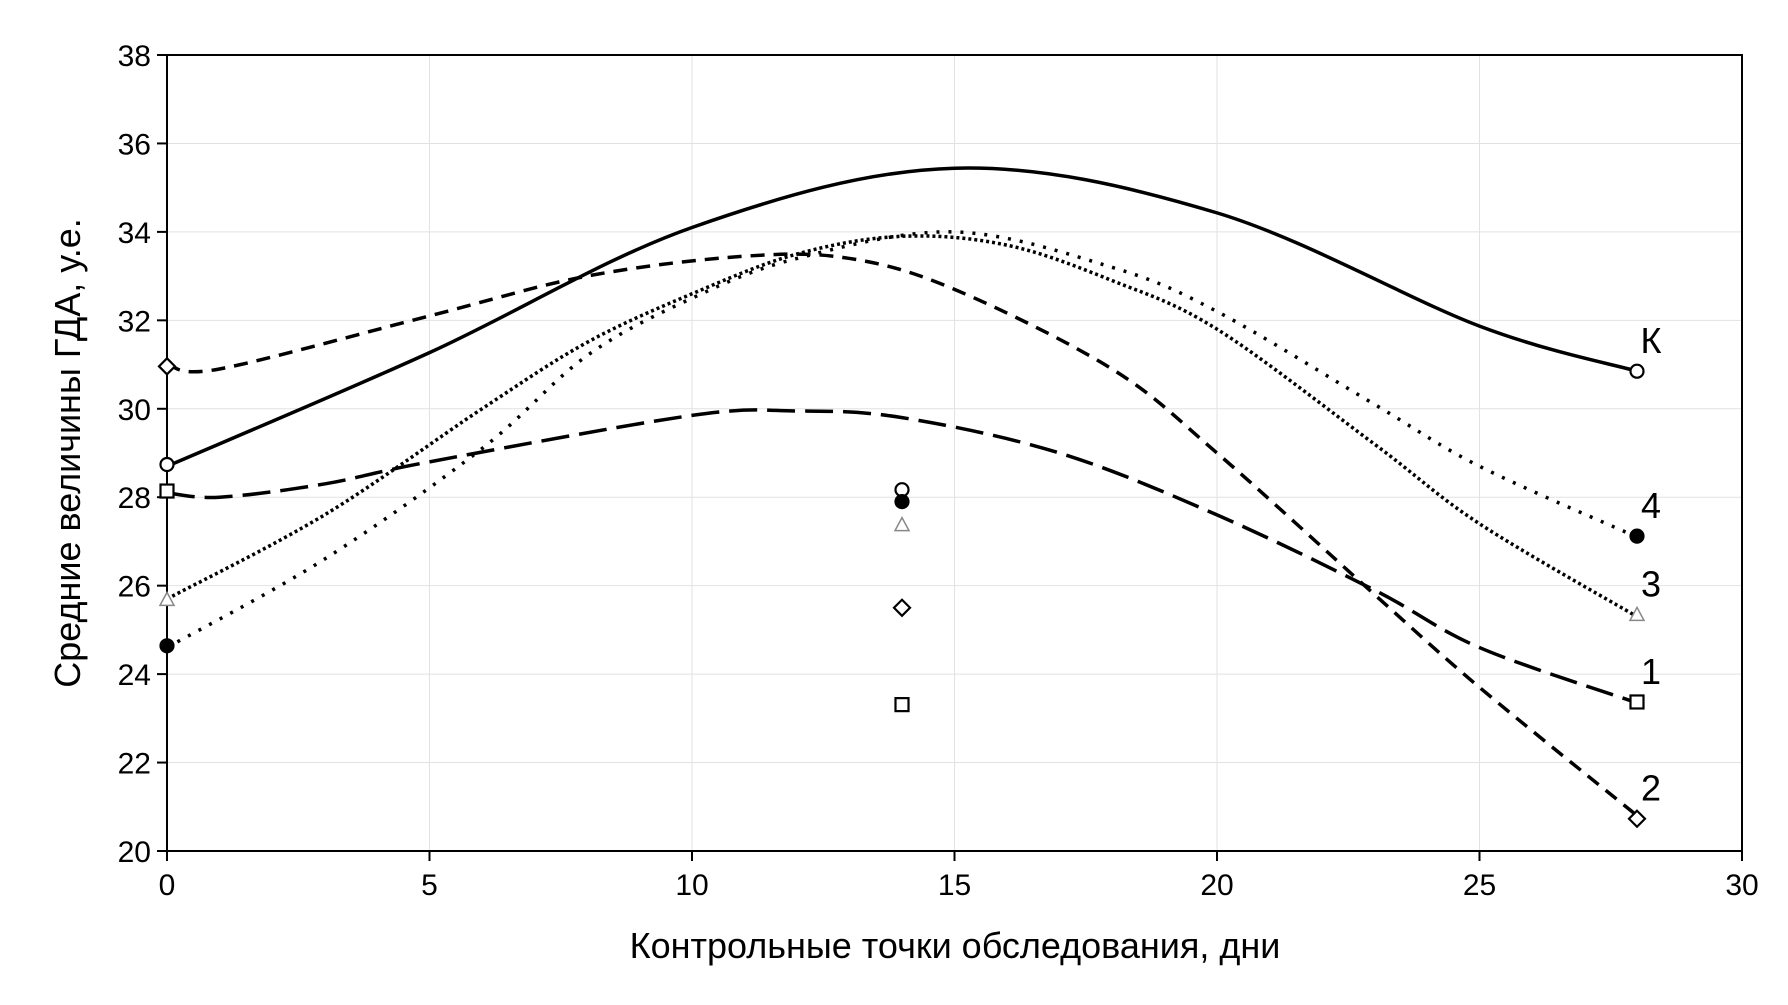  What do you see at coordinates (134, 498) in the screenshot?
I see `y-tick-label: 28` at bounding box center [134, 498].